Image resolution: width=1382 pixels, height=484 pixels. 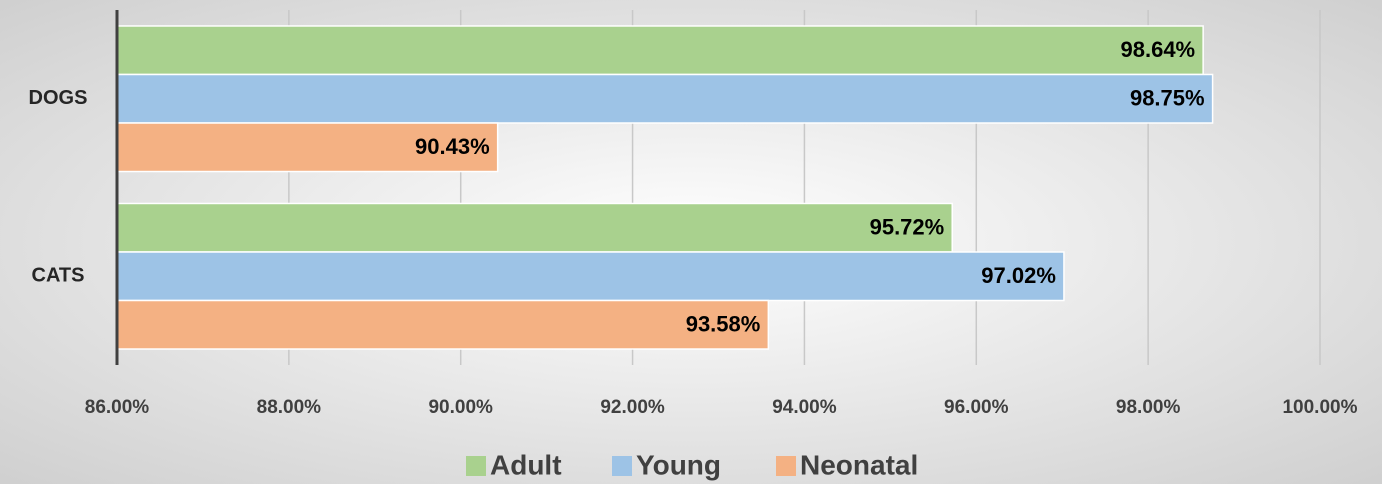 What do you see at coordinates (1018, 275) in the screenshot?
I see `value-label: 97.02%` at bounding box center [1018, 275].